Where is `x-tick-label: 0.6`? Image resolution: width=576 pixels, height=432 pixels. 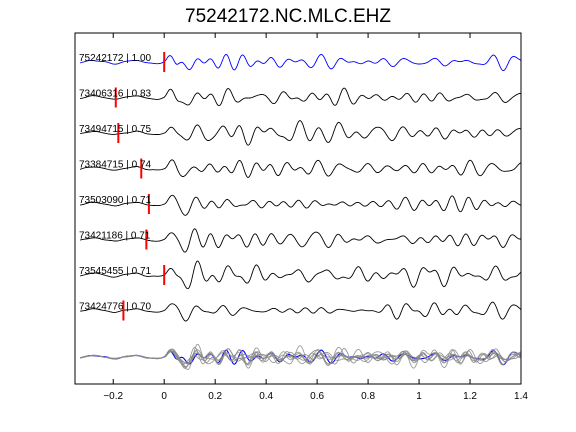 x-tick-label: 0.6 is located at coordinates (317, 396).